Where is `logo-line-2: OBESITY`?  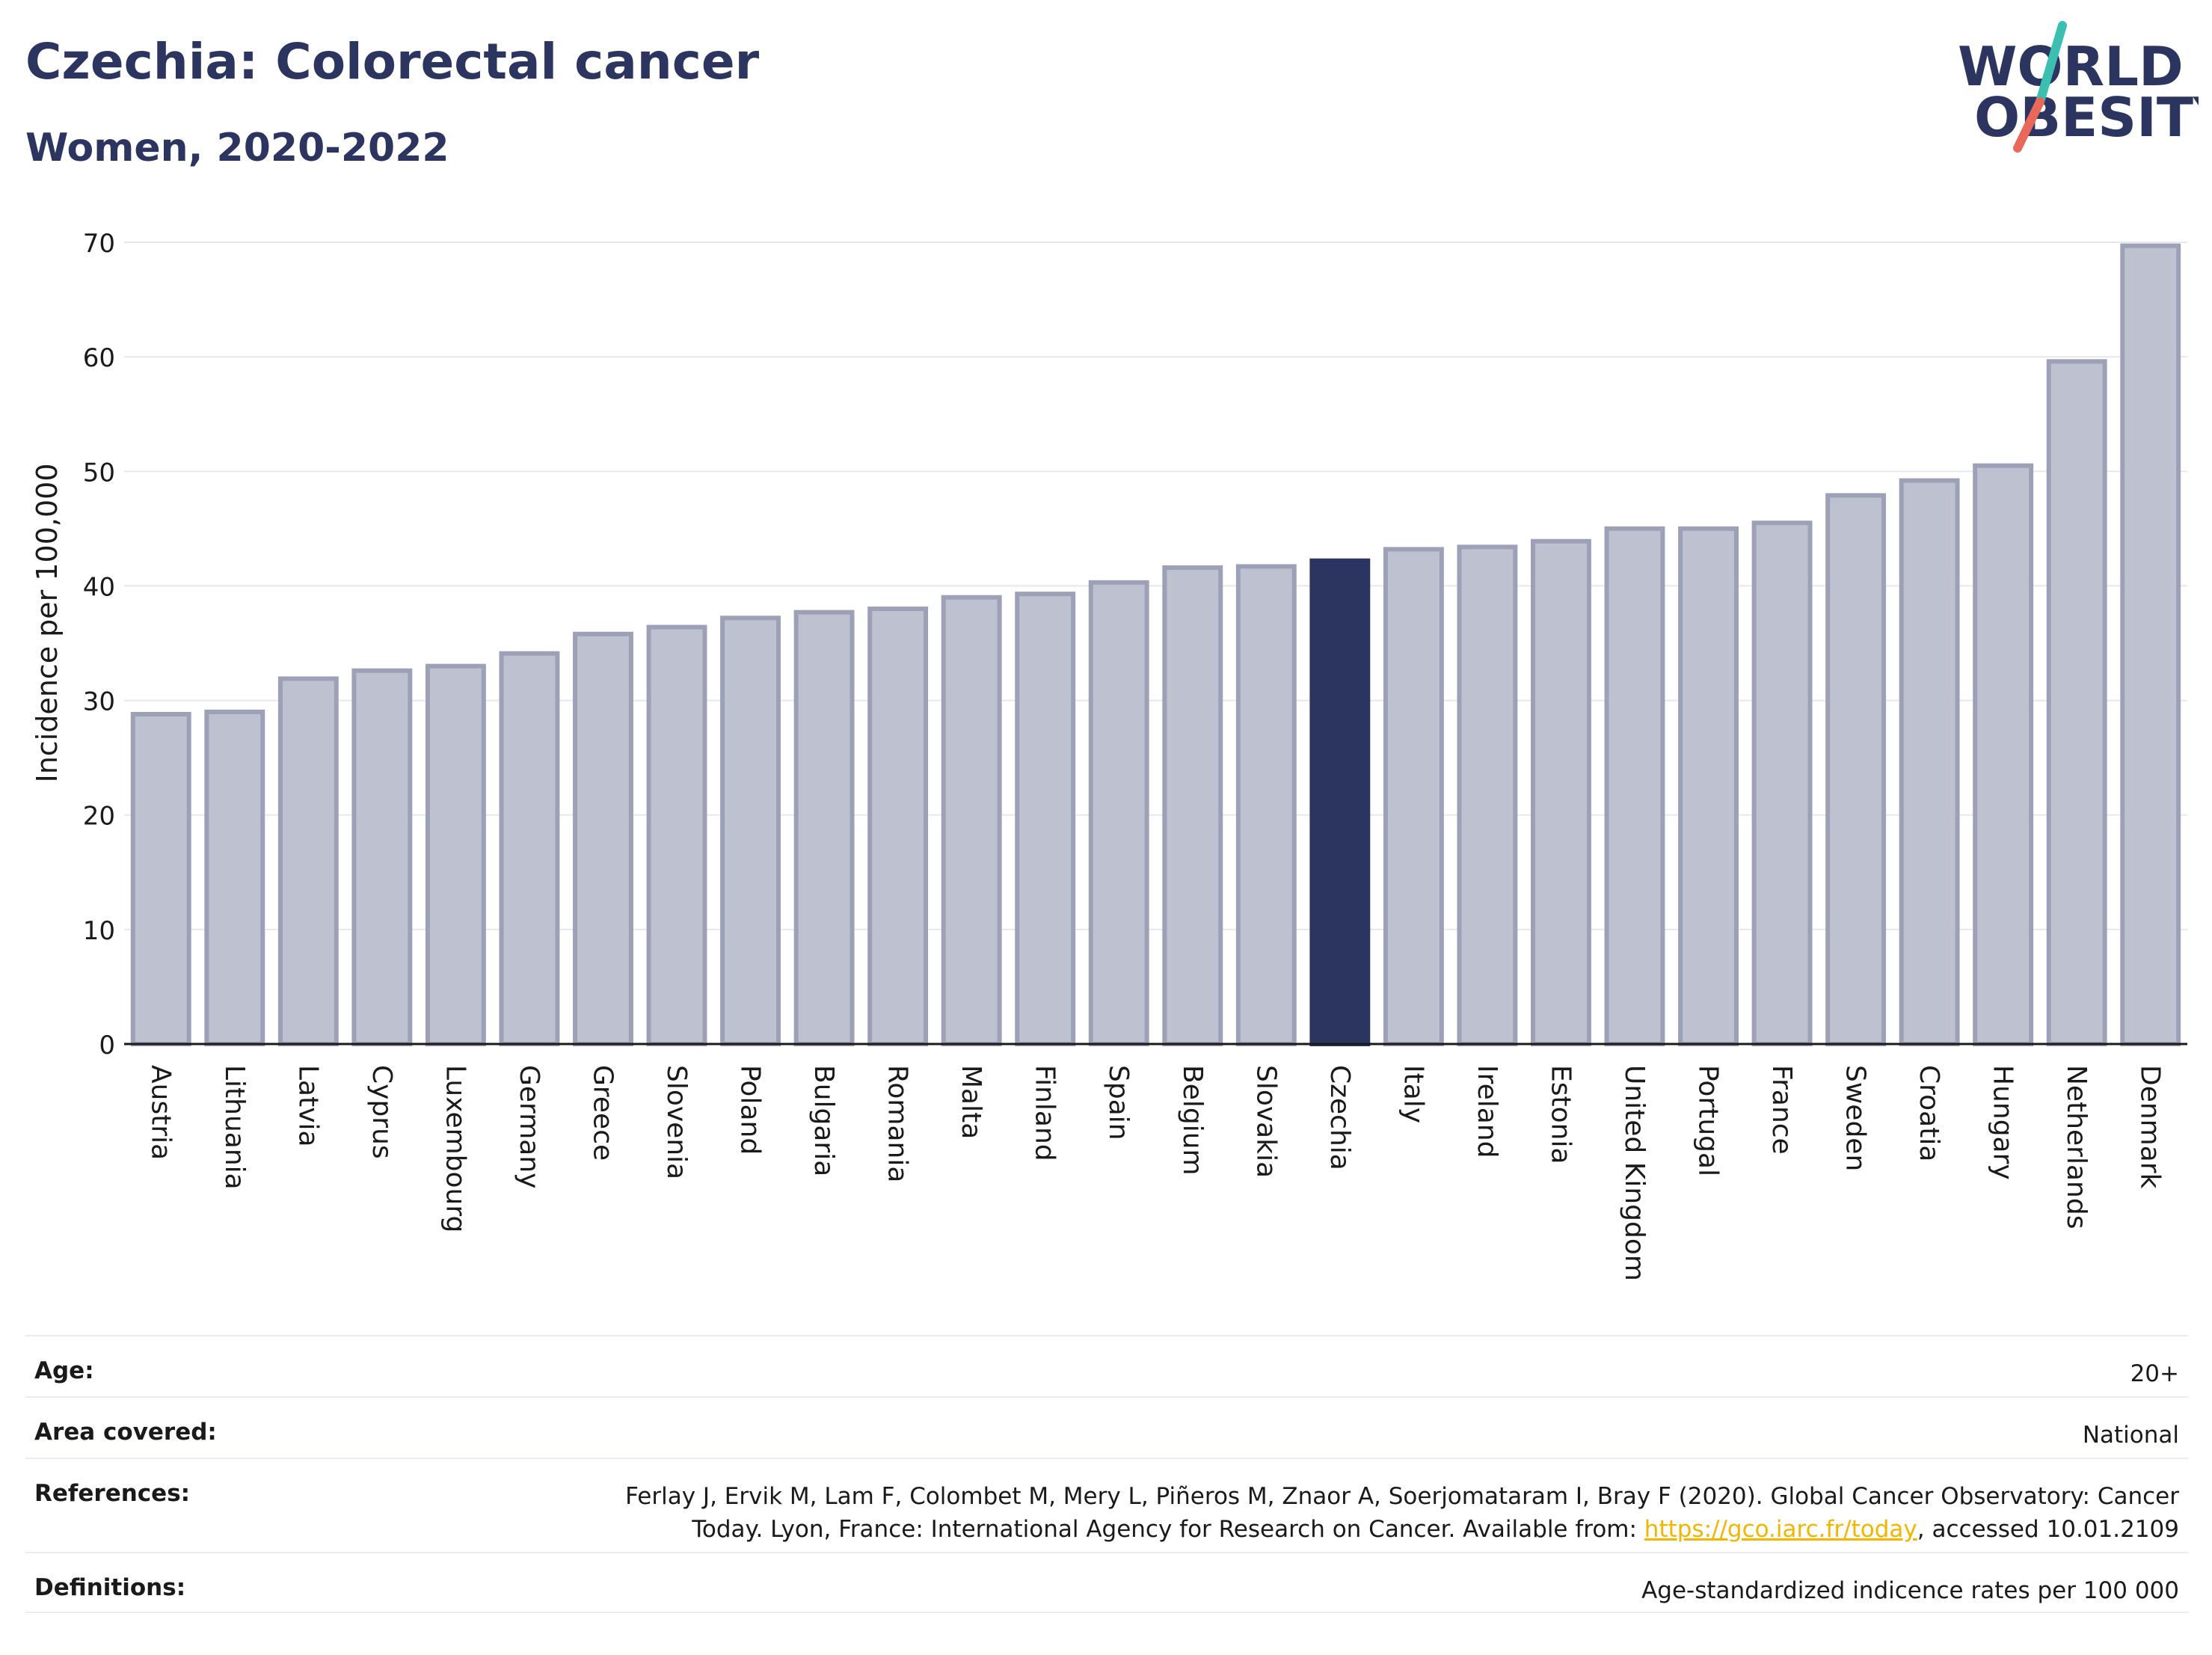
logo-line-2: OBESITY is located at coordinates (2086, 117).